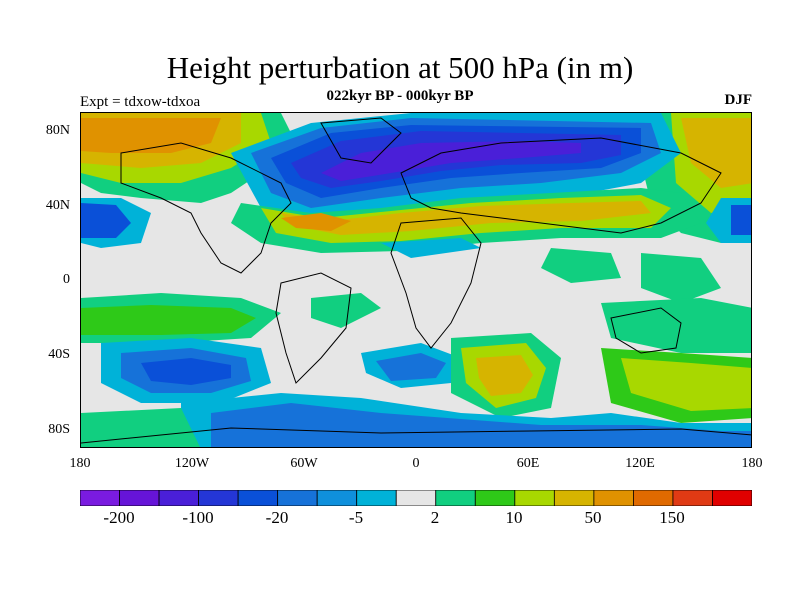 Image resolution: width=800 pixels, height=600 pixels. I want to click on lon-tick-120w: 120W, so click(192, 463).